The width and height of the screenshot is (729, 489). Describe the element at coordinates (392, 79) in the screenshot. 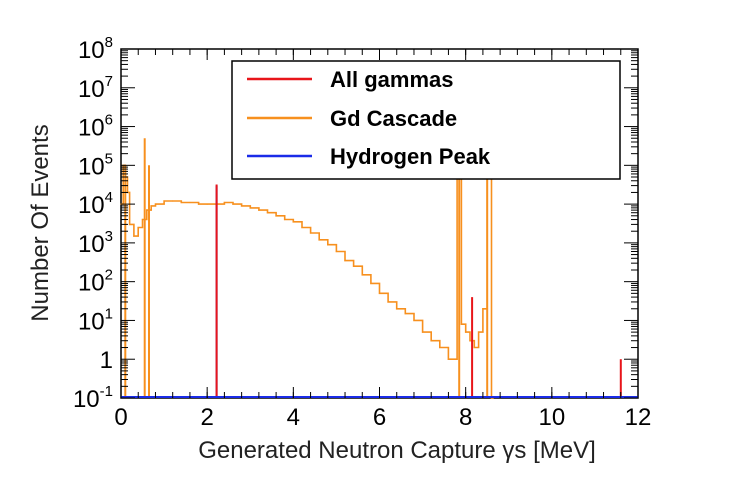

I see `legend-label-all-gammas: All gammas` at that location.